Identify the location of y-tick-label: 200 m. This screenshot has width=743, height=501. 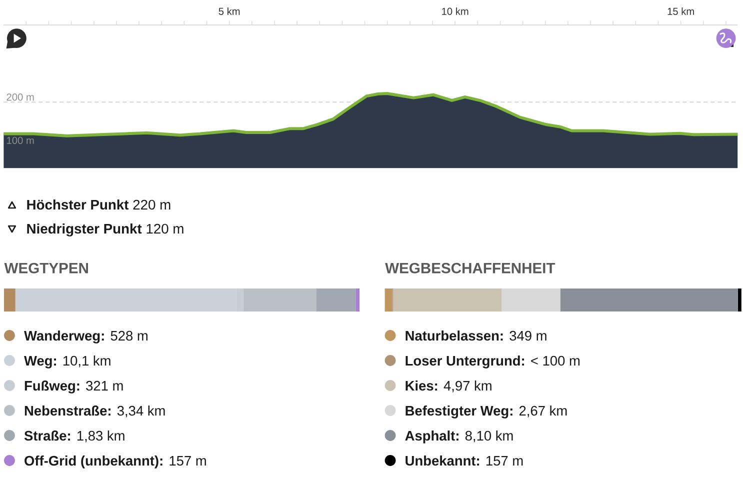
(20, 97).